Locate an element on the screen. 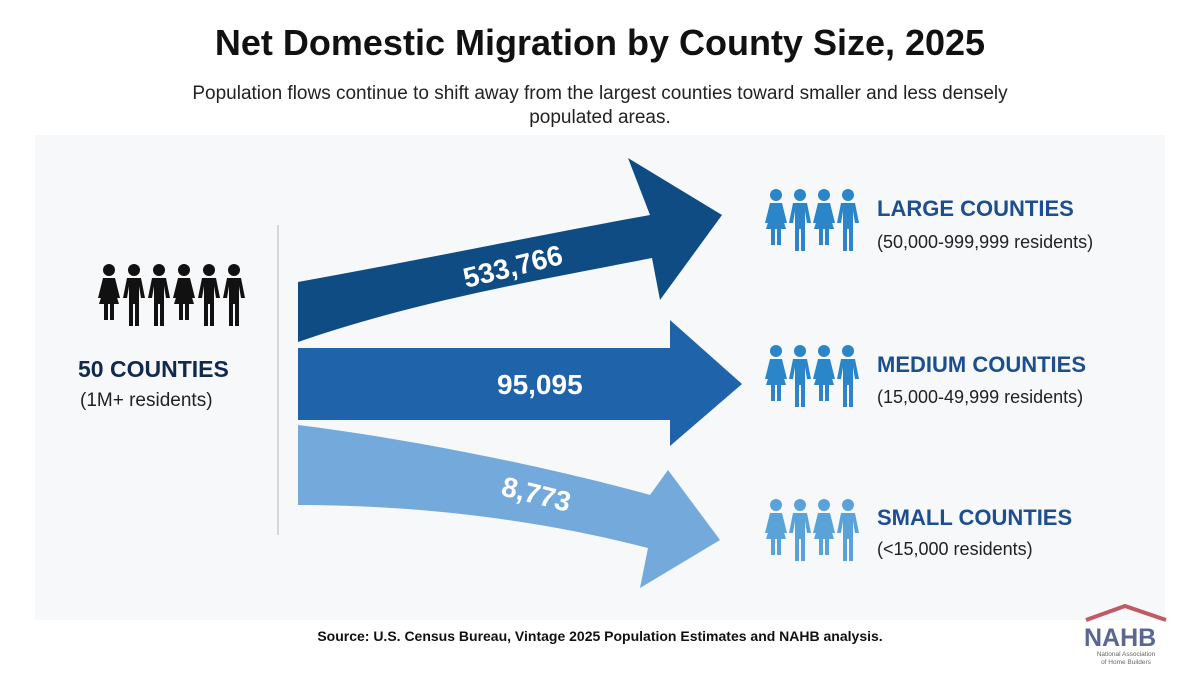 The image size is (1200, 675). small-counties-subtitle: (<15,000 residents) is located at coordinates (955, 549).